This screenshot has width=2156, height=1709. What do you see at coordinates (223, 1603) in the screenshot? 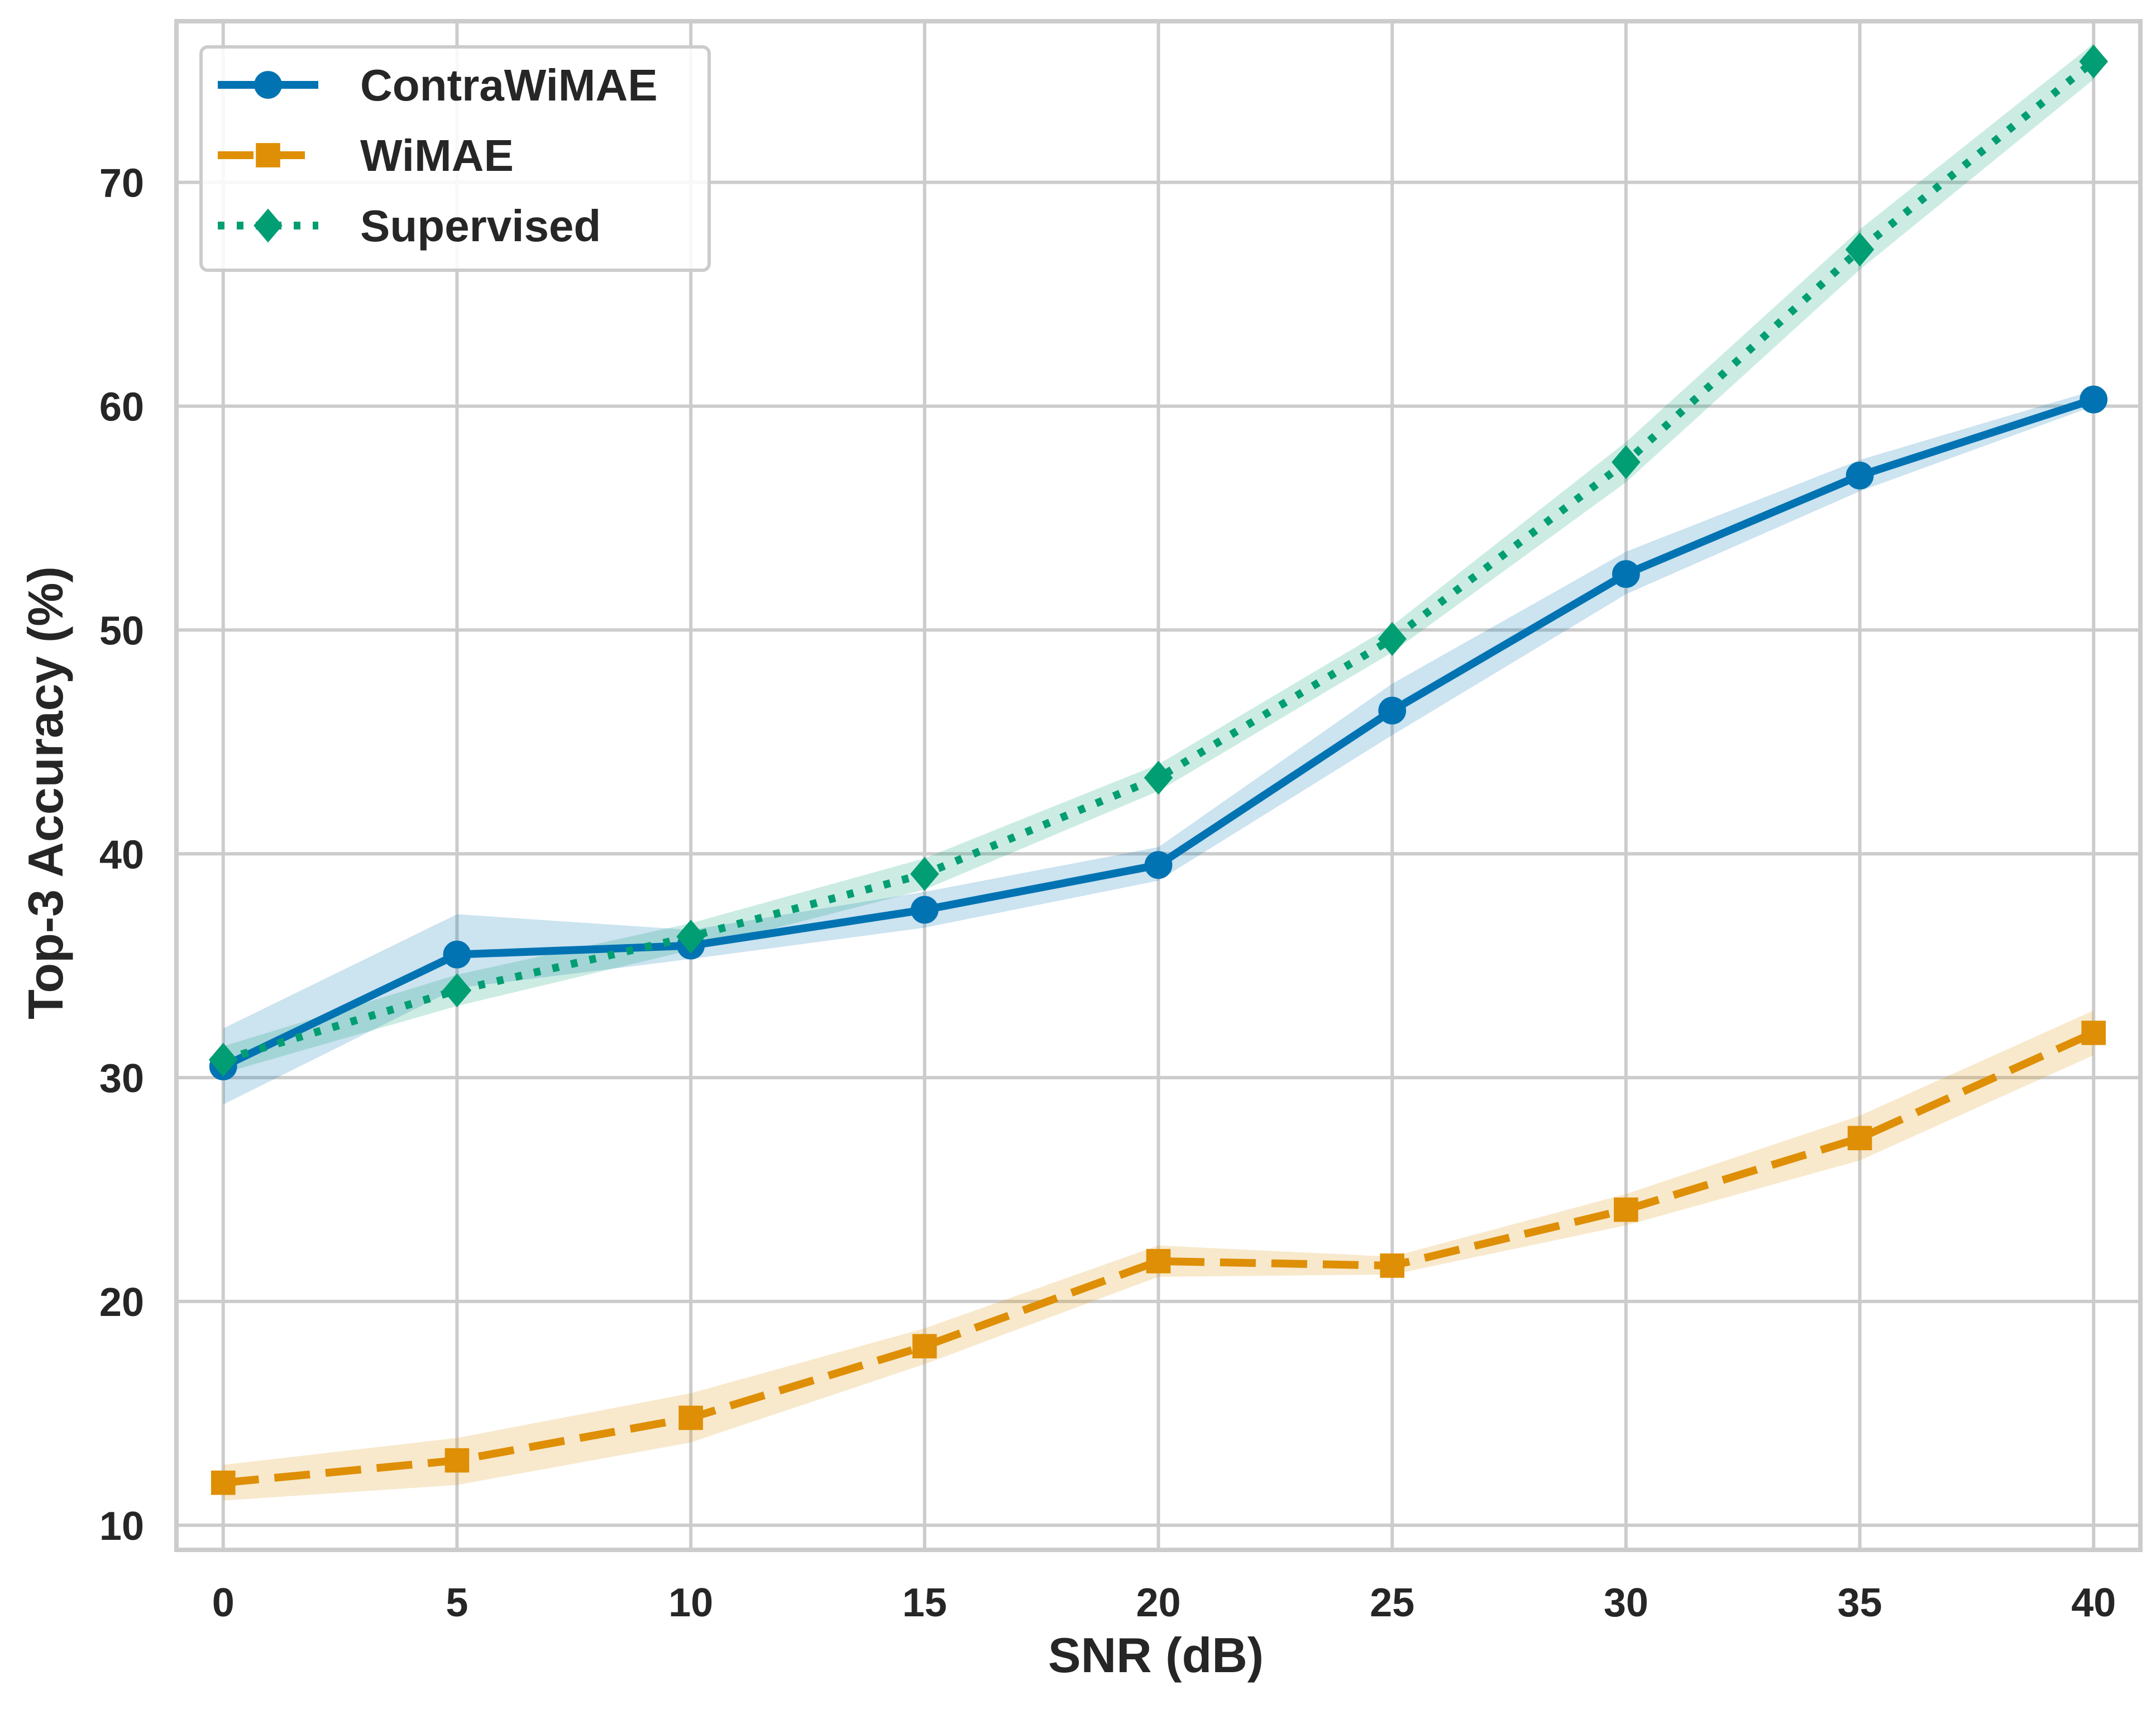
I see `x-tick-label: 0` at bounding box center [223, 1603].